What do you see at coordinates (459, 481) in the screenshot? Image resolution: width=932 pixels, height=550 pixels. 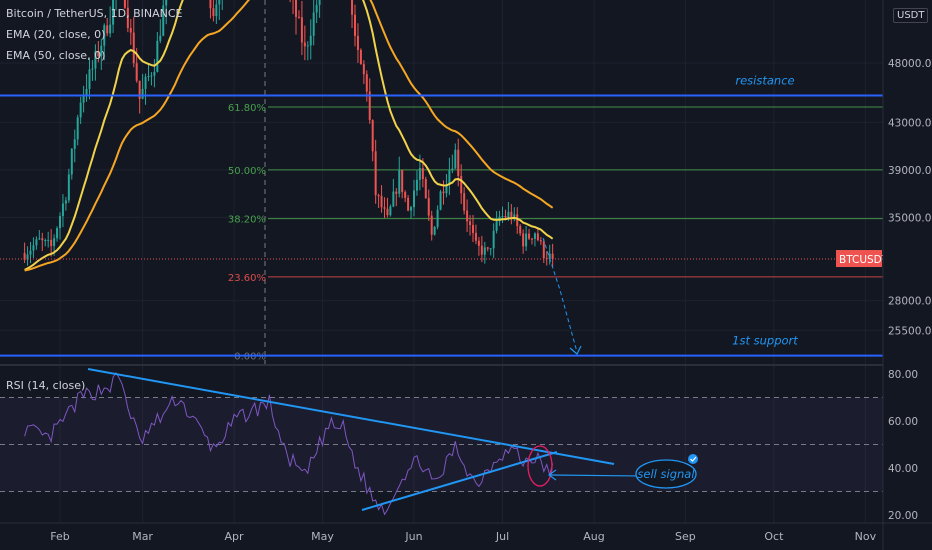 I see `rsi-lower-trendline` at bounding box center [459, 481].